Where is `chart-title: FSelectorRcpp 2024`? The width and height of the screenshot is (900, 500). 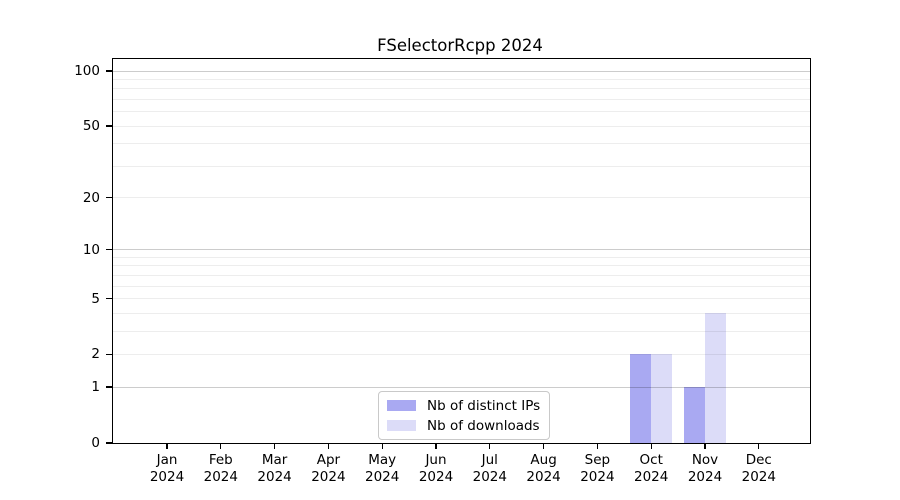
chart-title: FSelectorRcpp 2024 is located at coordinates (460, 45).